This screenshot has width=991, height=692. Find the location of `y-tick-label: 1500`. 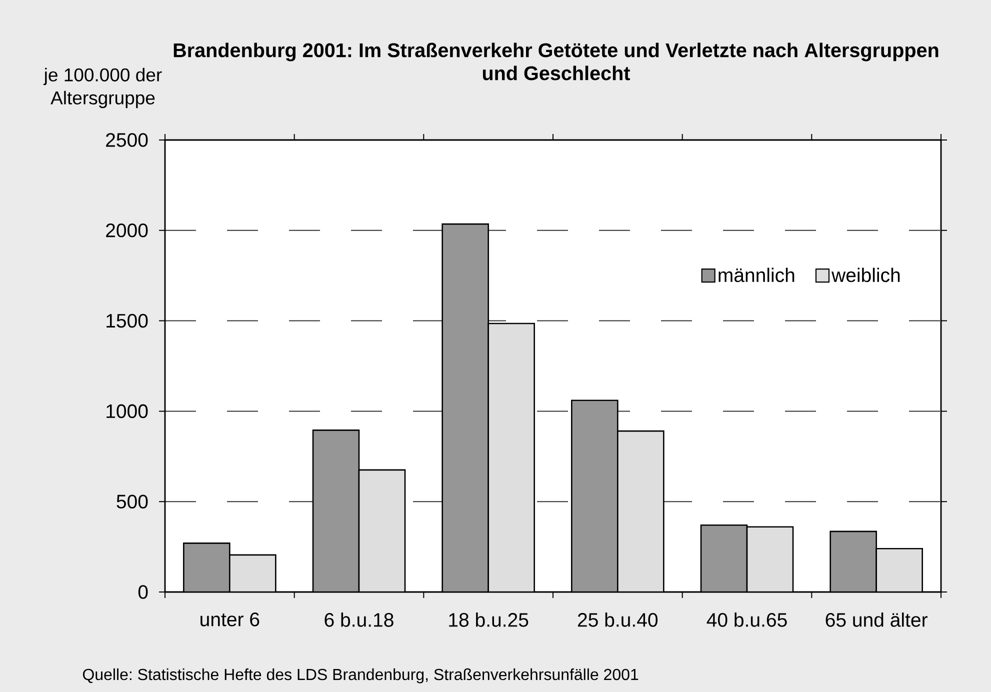

y-tick-label: 1500 is located at coordinates (127, 321).